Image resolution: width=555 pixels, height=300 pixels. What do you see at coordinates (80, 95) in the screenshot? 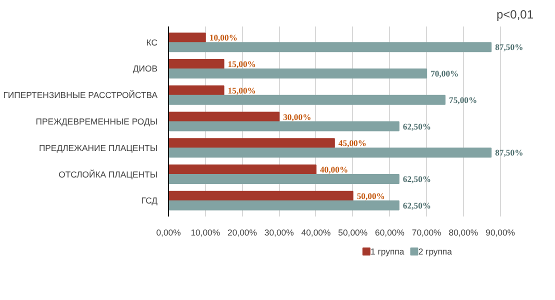
I see `y-tick-label: ГИПЕРТЕНЗИВНЫЕ РАССТРОЙСТВА` at bounding box center [80, 95].